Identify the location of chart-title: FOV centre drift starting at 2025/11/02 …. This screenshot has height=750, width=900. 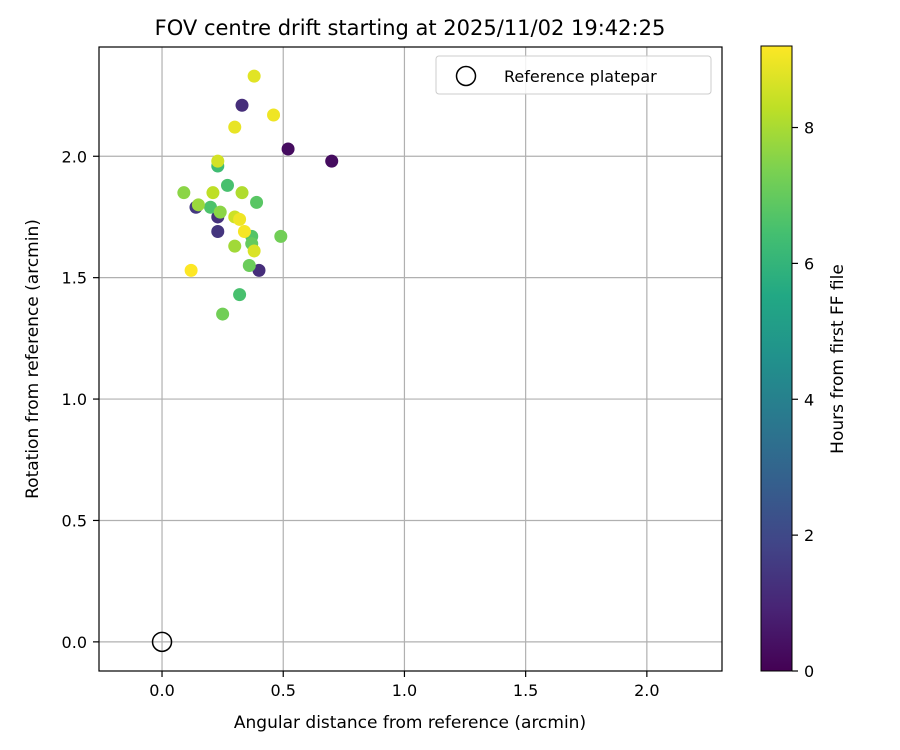
(410, 28).